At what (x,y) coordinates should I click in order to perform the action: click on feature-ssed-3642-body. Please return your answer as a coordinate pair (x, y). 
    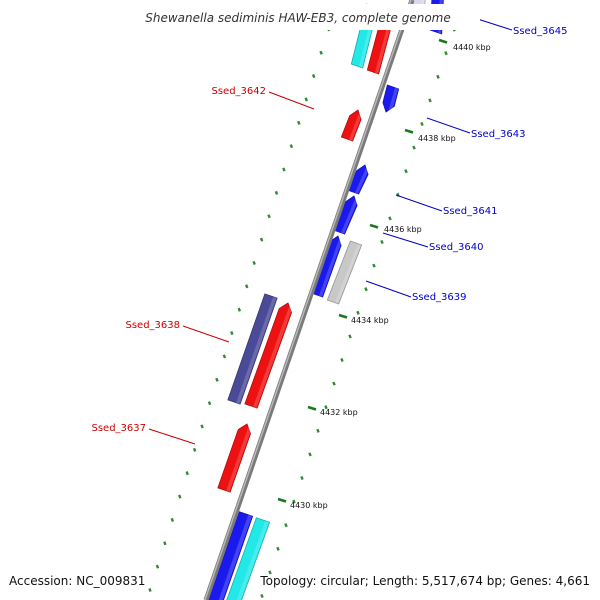
    Looking at the image, I should click on (351, 125).